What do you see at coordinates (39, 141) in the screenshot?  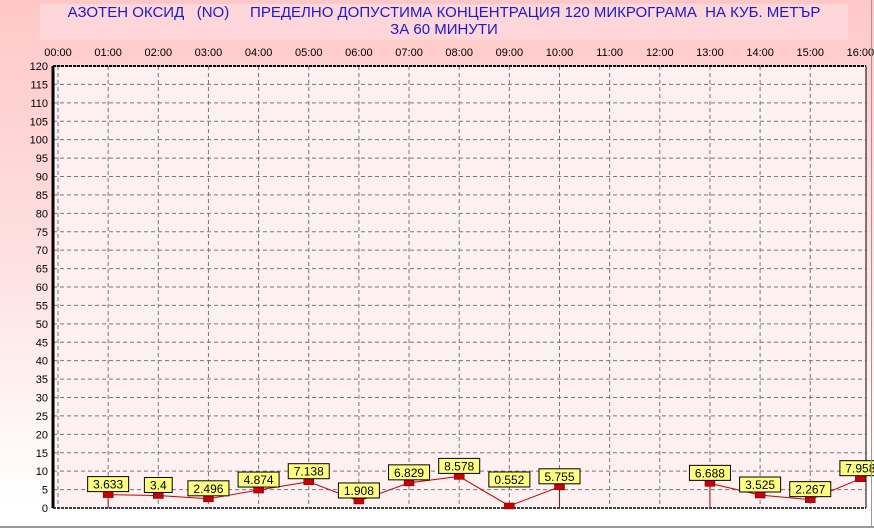 I see `y-tick-label: 100` at bounding box center [39, 141].